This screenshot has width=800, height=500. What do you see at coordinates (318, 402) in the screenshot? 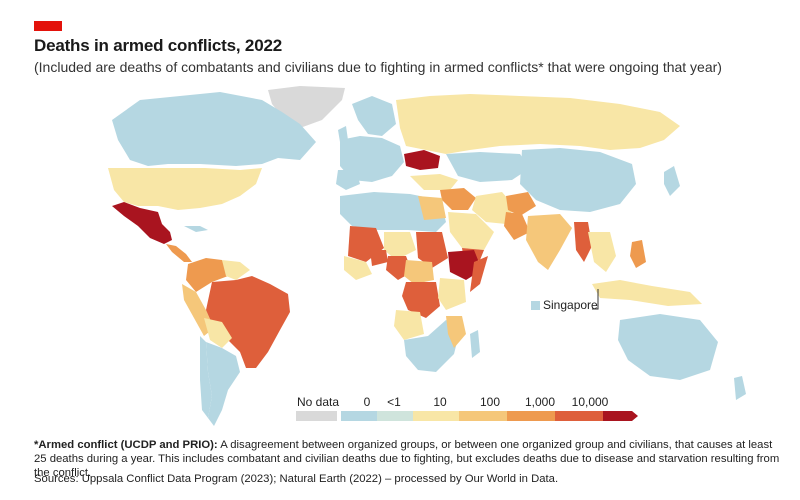
I see `legend-no-data-label: No data` at bounding box center [318, 402].